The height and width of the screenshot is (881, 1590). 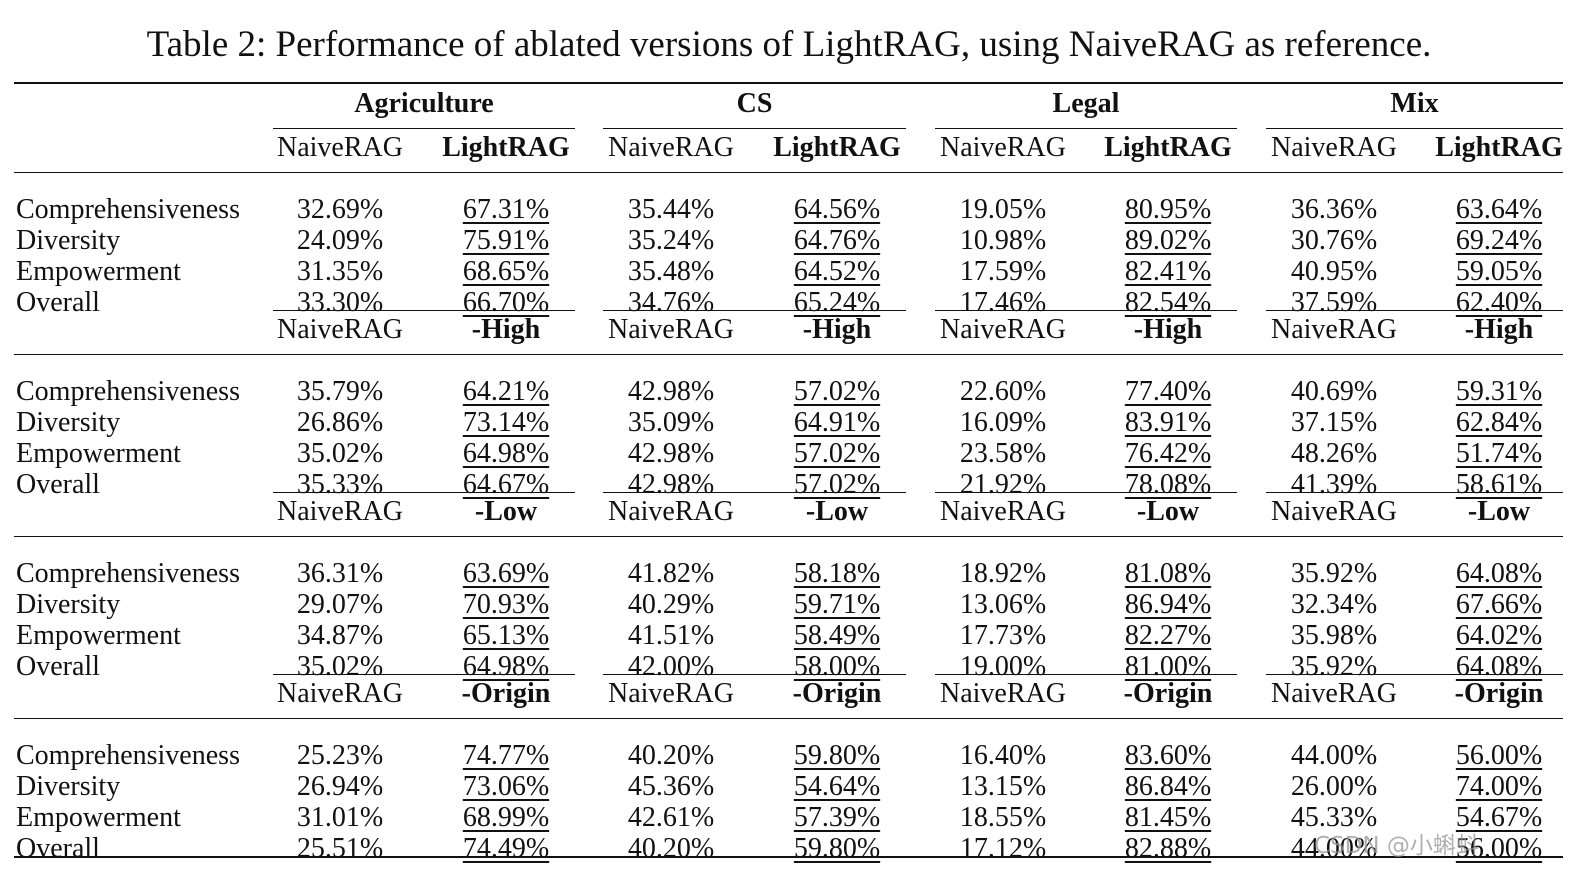 I want to click on baseline-value: 36.31%, so click(x=340, y=573).